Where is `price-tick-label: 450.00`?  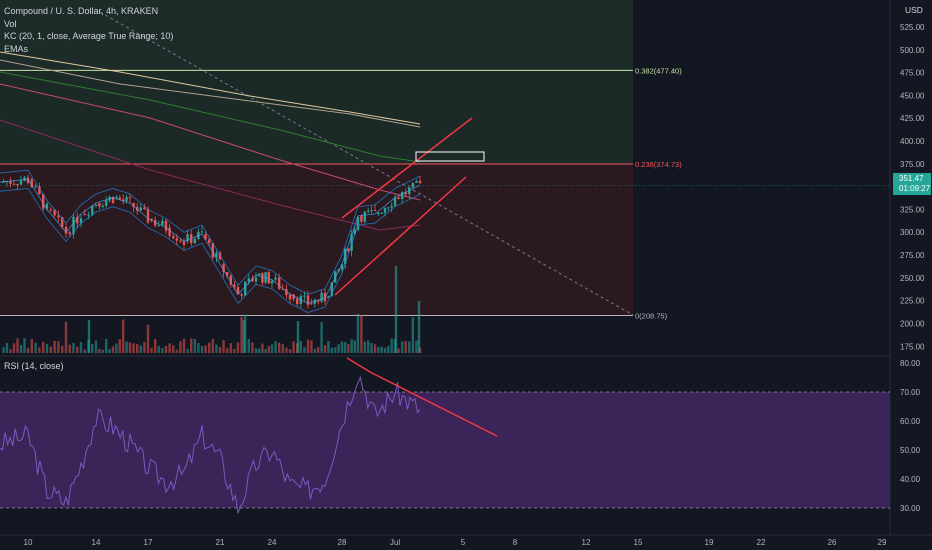
price-tick-label: 450.00 is located at coordinates (912, 95).